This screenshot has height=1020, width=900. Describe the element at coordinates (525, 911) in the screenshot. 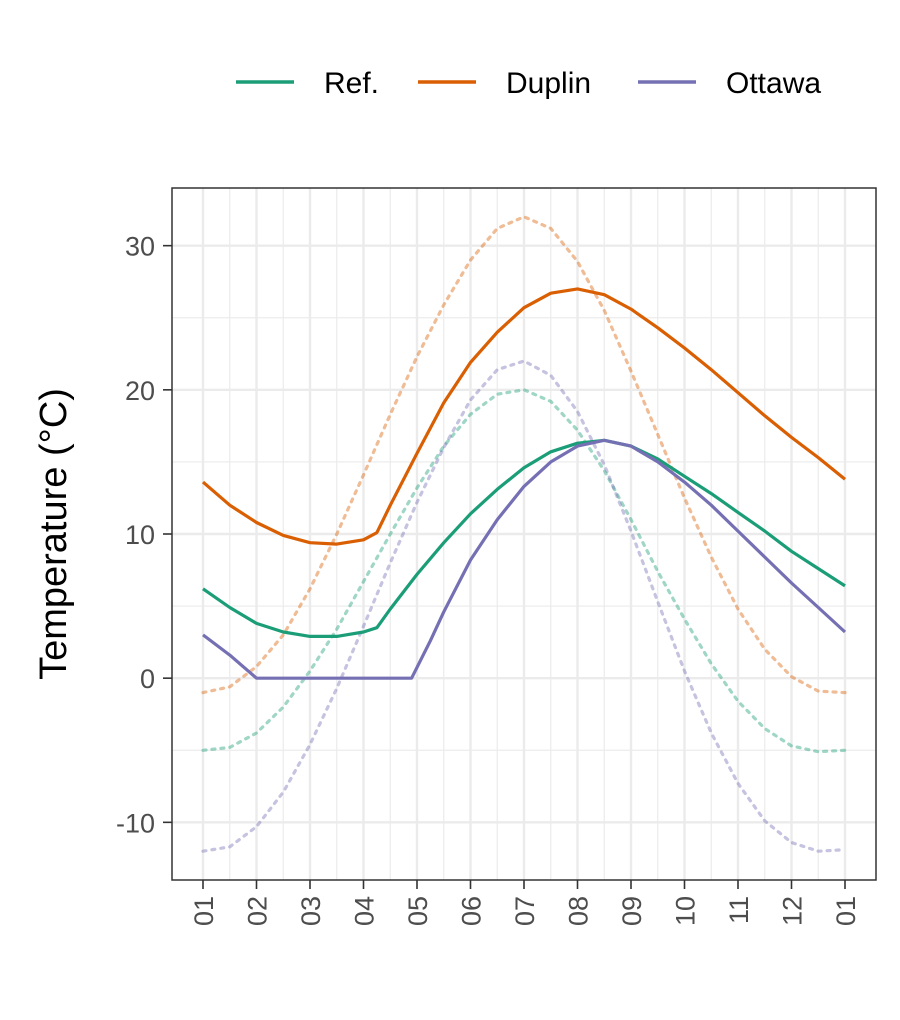

I see `x-tick-label: 07` at that location.